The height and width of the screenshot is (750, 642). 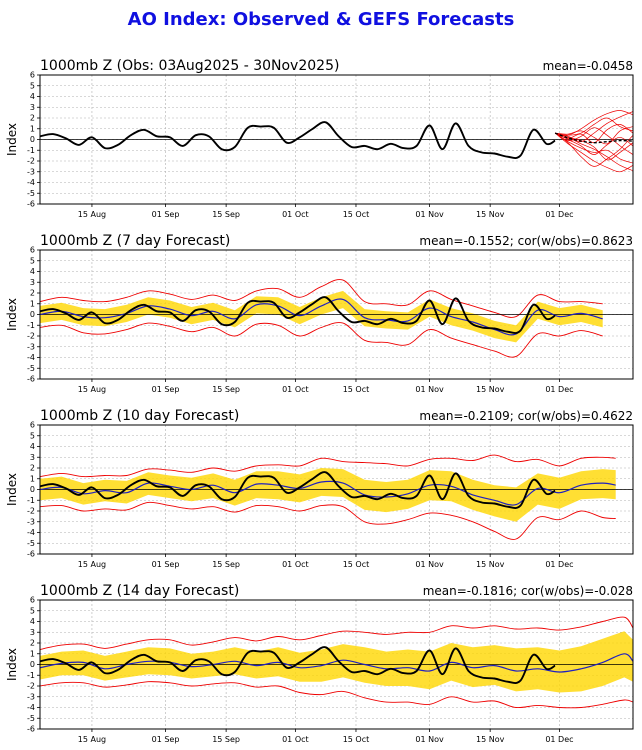 What do you see at coordinates (526, 241) in the screenshot?
I see `panel-stat-label: mean=-0.1552; cor(w/obs)=0.8623` at bounding box center [526, 241].